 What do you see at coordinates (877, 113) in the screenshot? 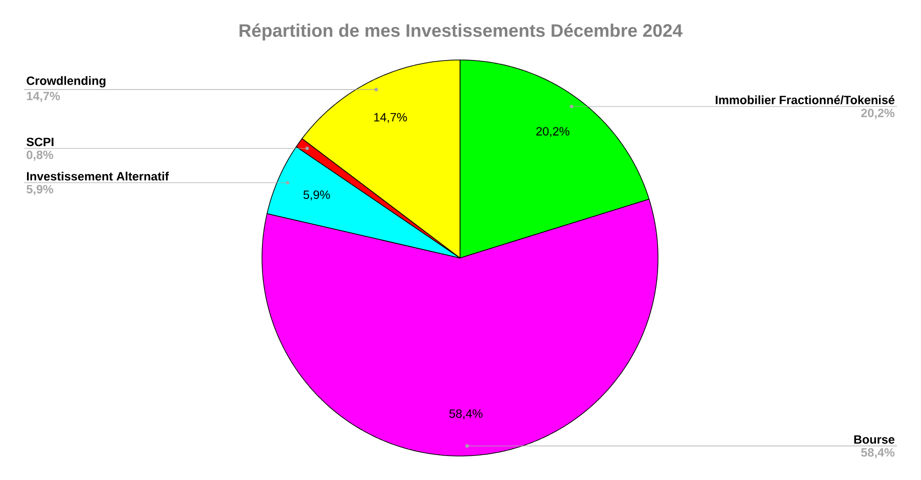
I see `text: 20,2%` at bounding box center [877, 113].